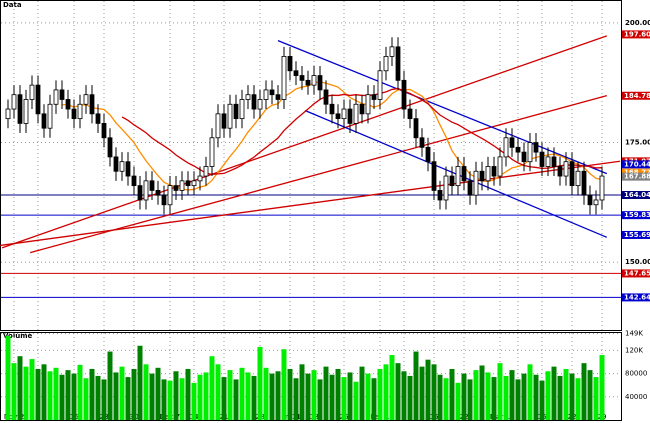 The image size is (650, 423). What do you see at coordinates (636, 374) in the screenshot?
I see `volume-tick-label: 80000` at bounding box center [636, 374].